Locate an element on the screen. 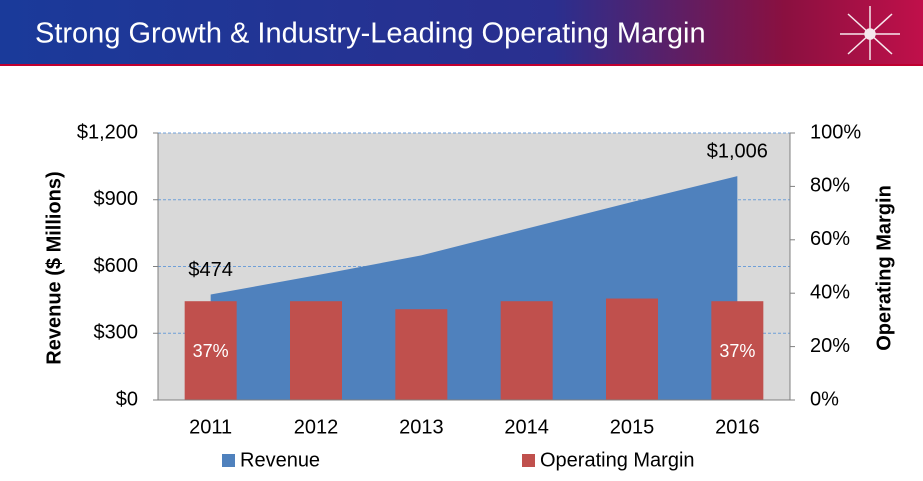  y-axis-title: Revenue ($ Millions) is located at coordinates (54, 267).